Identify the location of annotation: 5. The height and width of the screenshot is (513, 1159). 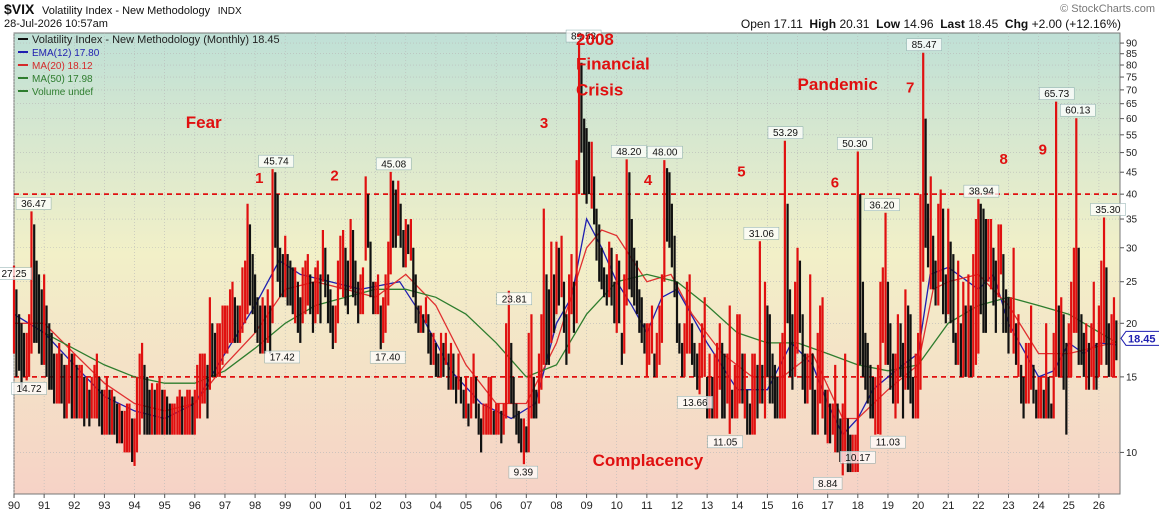
(741, 171).